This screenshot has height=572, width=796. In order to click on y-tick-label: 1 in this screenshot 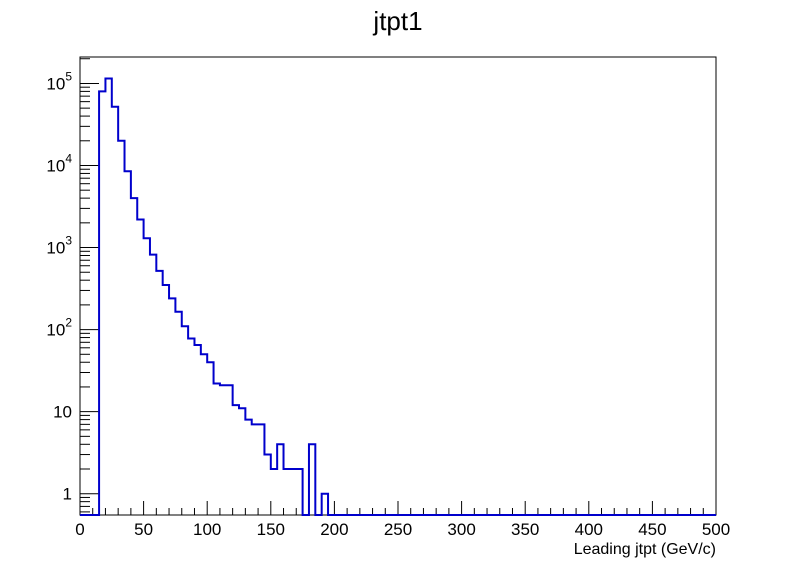, I will do `click(67, 494)`.